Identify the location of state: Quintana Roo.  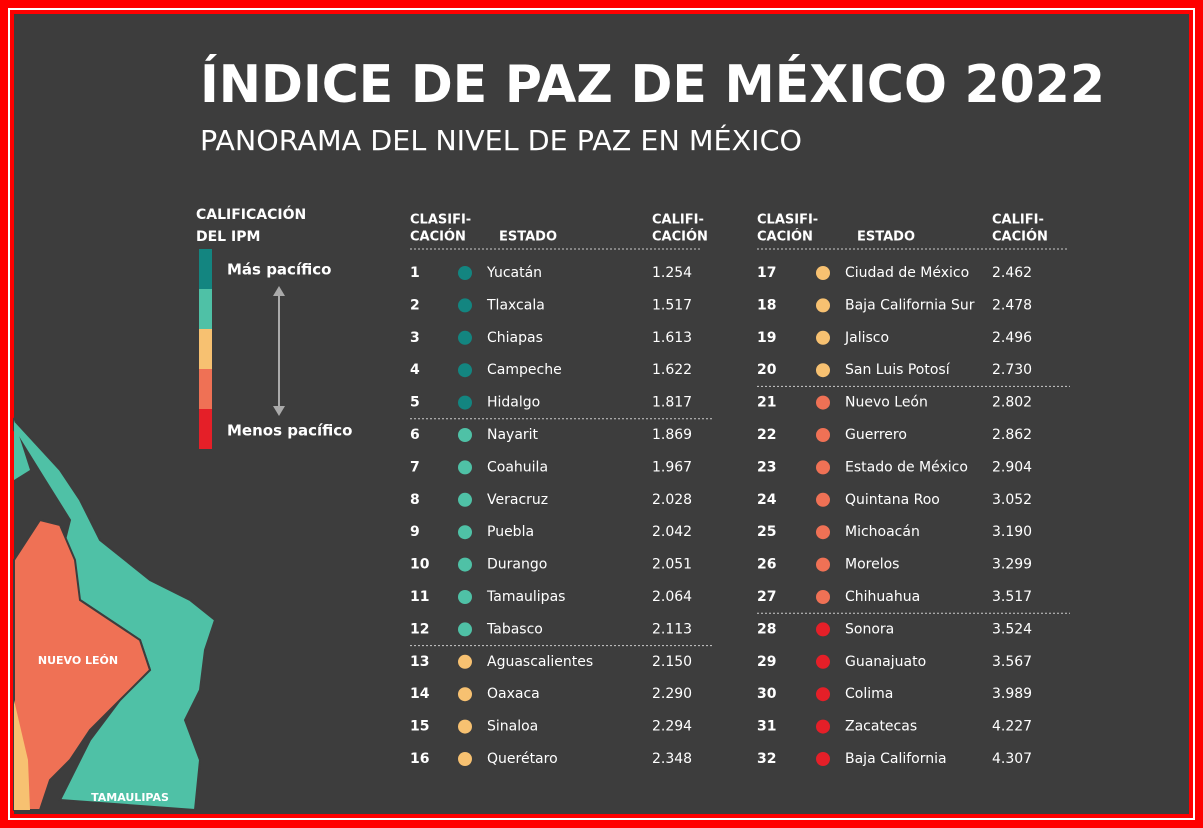
(892, 500).